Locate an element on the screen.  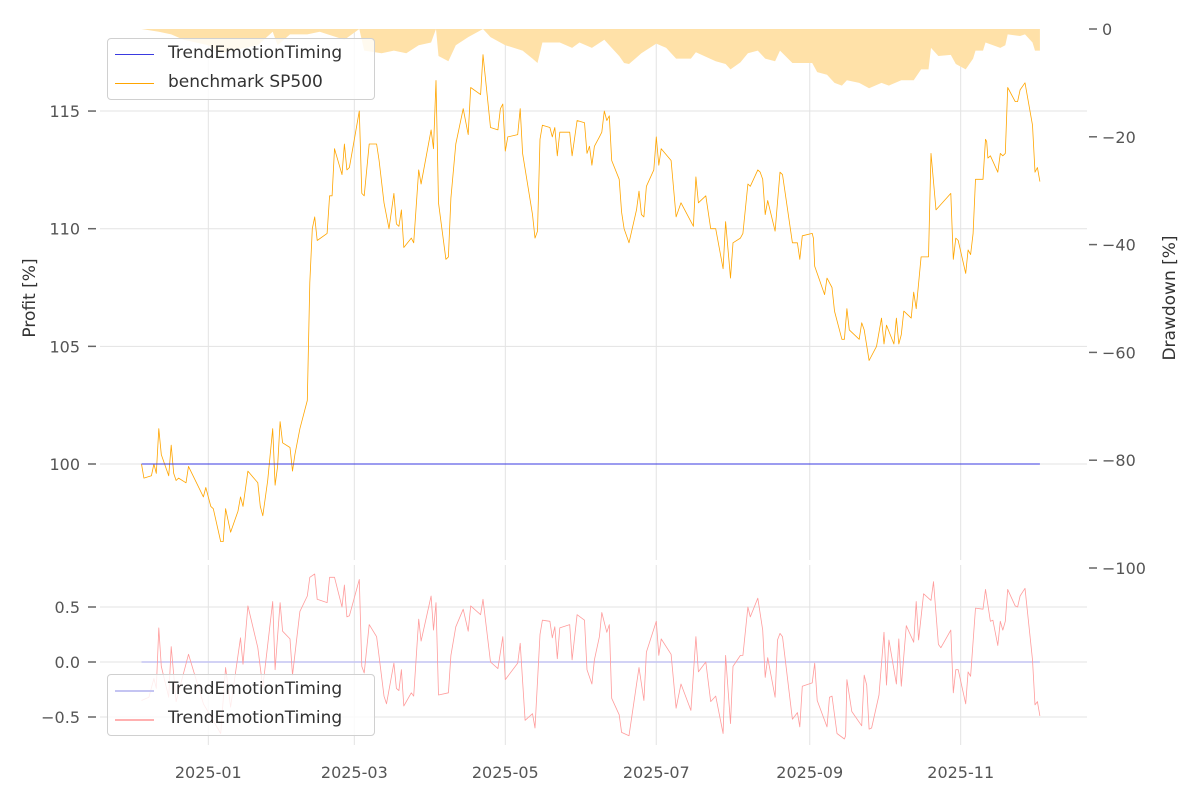
legend-equity: TrendEmotionTiming benchmark SP500 is located at coordinates (241, 69).